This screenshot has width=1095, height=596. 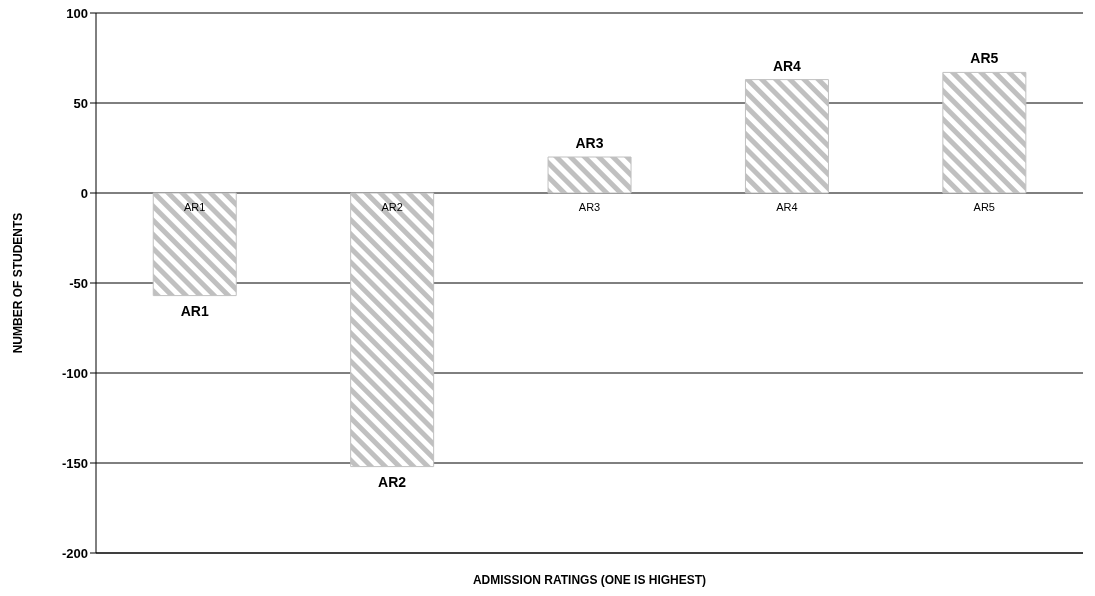 What do you see at coordinates (78, 283) in the screenshot?
I see `y-tick-label: -50` at bounding box center [78, 283].